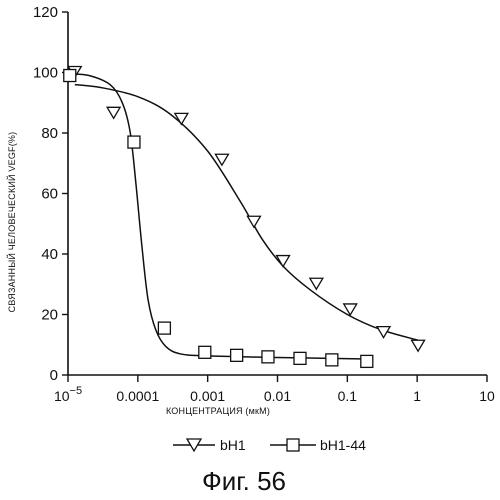 This screenshot has width=500, height=500. Describe the element at coordinates (49, 133) in the screenshot. I see `y-tick-label: 80` at that location.